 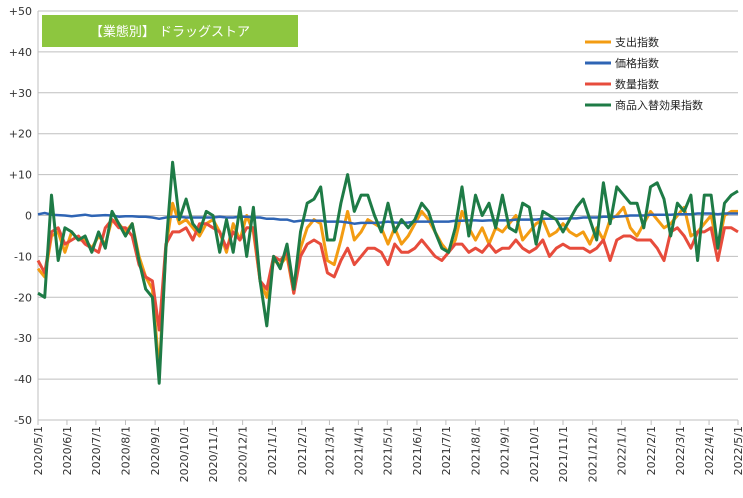 What do you see at coordinates (637, 42) in the screenshot?
I see `legend-label: 支出指数` at bounding box center [637, 42].